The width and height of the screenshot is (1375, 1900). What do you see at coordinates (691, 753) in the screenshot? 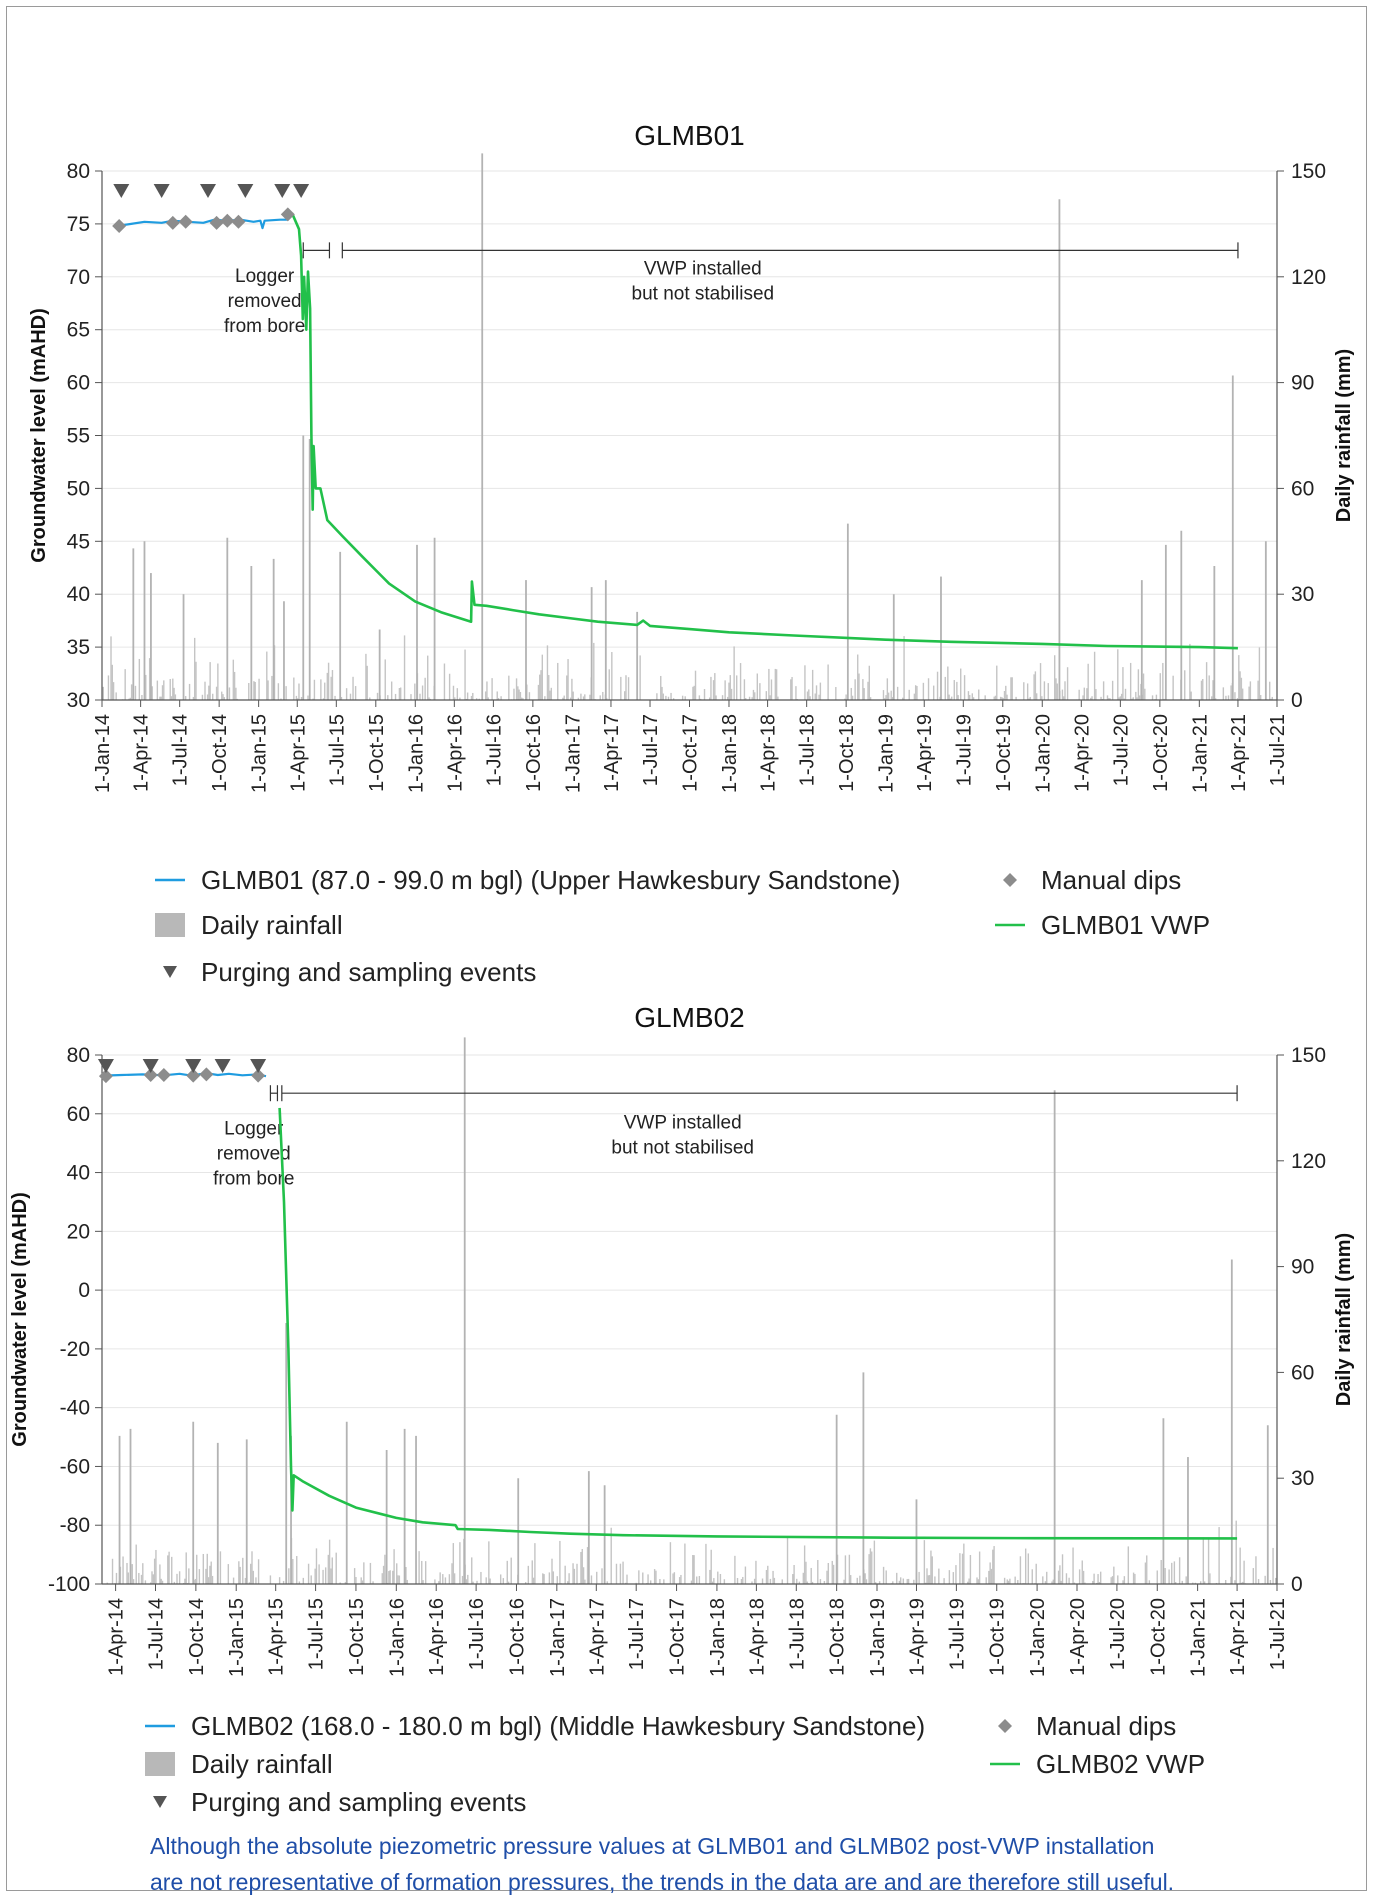
I see `x-tick-label: 1-Oct-17` at bounding box center [691, 753].